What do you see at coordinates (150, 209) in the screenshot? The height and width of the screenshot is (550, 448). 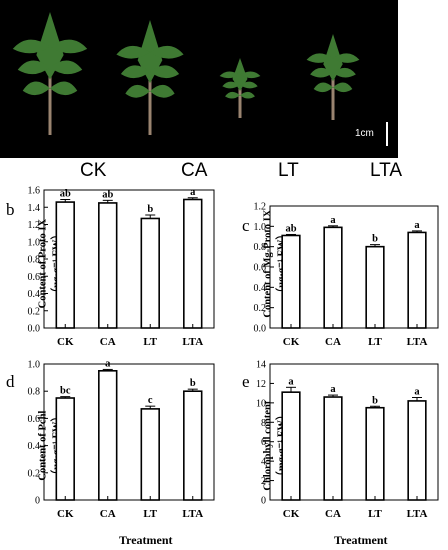 I see `significance-letter-b-lt: b` at bounding box center [150, 209].